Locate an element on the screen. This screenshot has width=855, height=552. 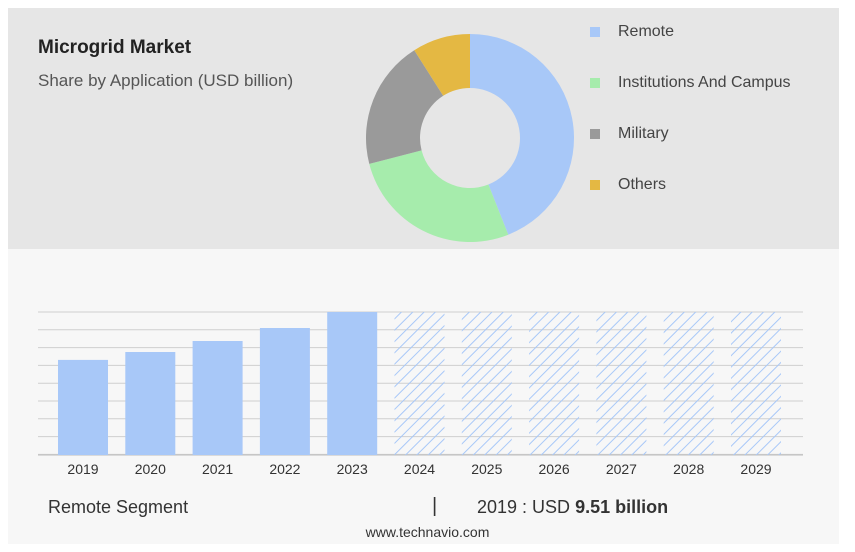
legend-item-military: Military is located at coordinates (710, 134).